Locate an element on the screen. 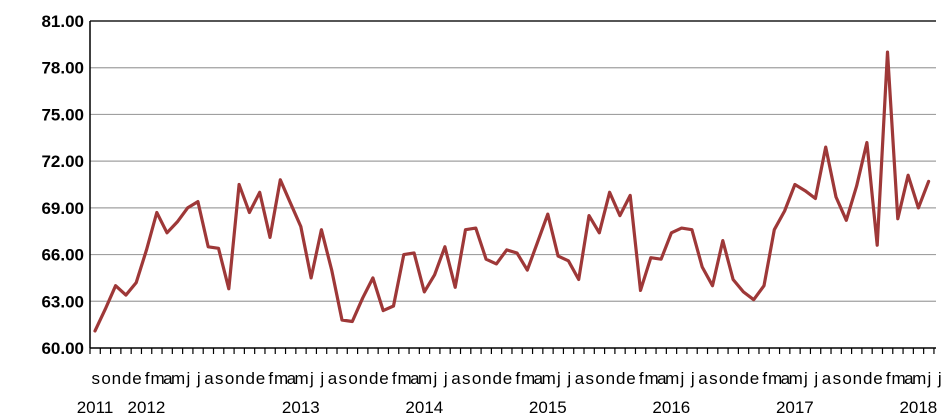 The height and width of the screenshot is (419, 946). year-tick-label: 2012 is located at coordinates (147, 407).